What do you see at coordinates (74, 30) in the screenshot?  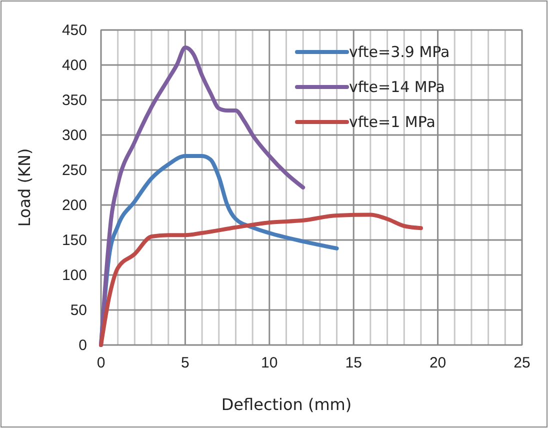 I see `y-tick-label: 450` at bounding box center [74, 30].